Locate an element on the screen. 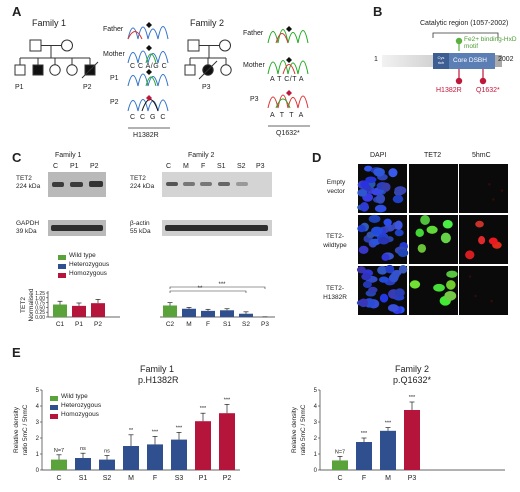 This screenshot has width=520, height=492. sequence-f2-mother: A T C/T A is located at coordinates (287, 79).